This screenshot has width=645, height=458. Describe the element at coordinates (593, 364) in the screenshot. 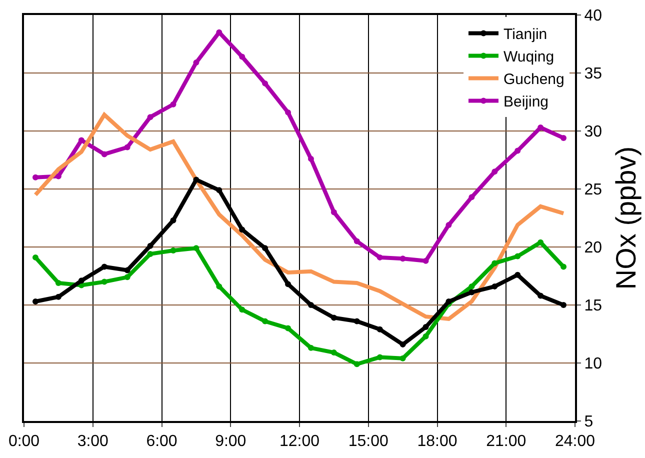

I see `y-tick-label: 10` at that location.